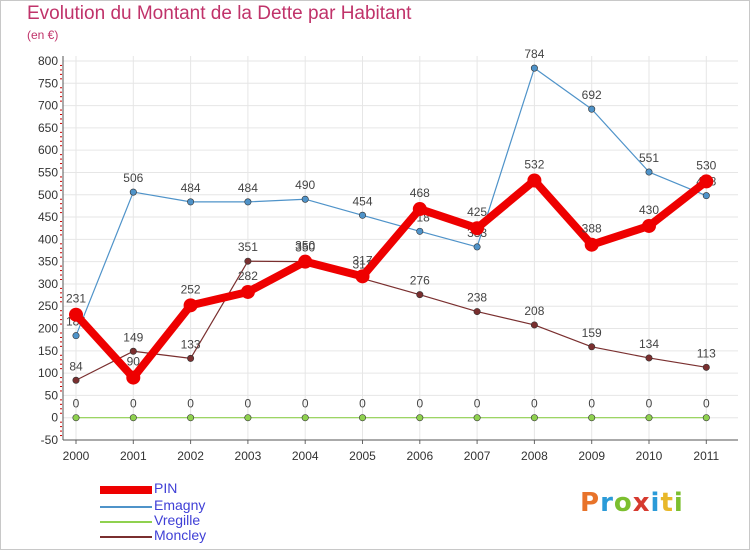 This screenshot has height=550, width=750. I want to click on chart-unit-label: (en €), so click(43, 35).